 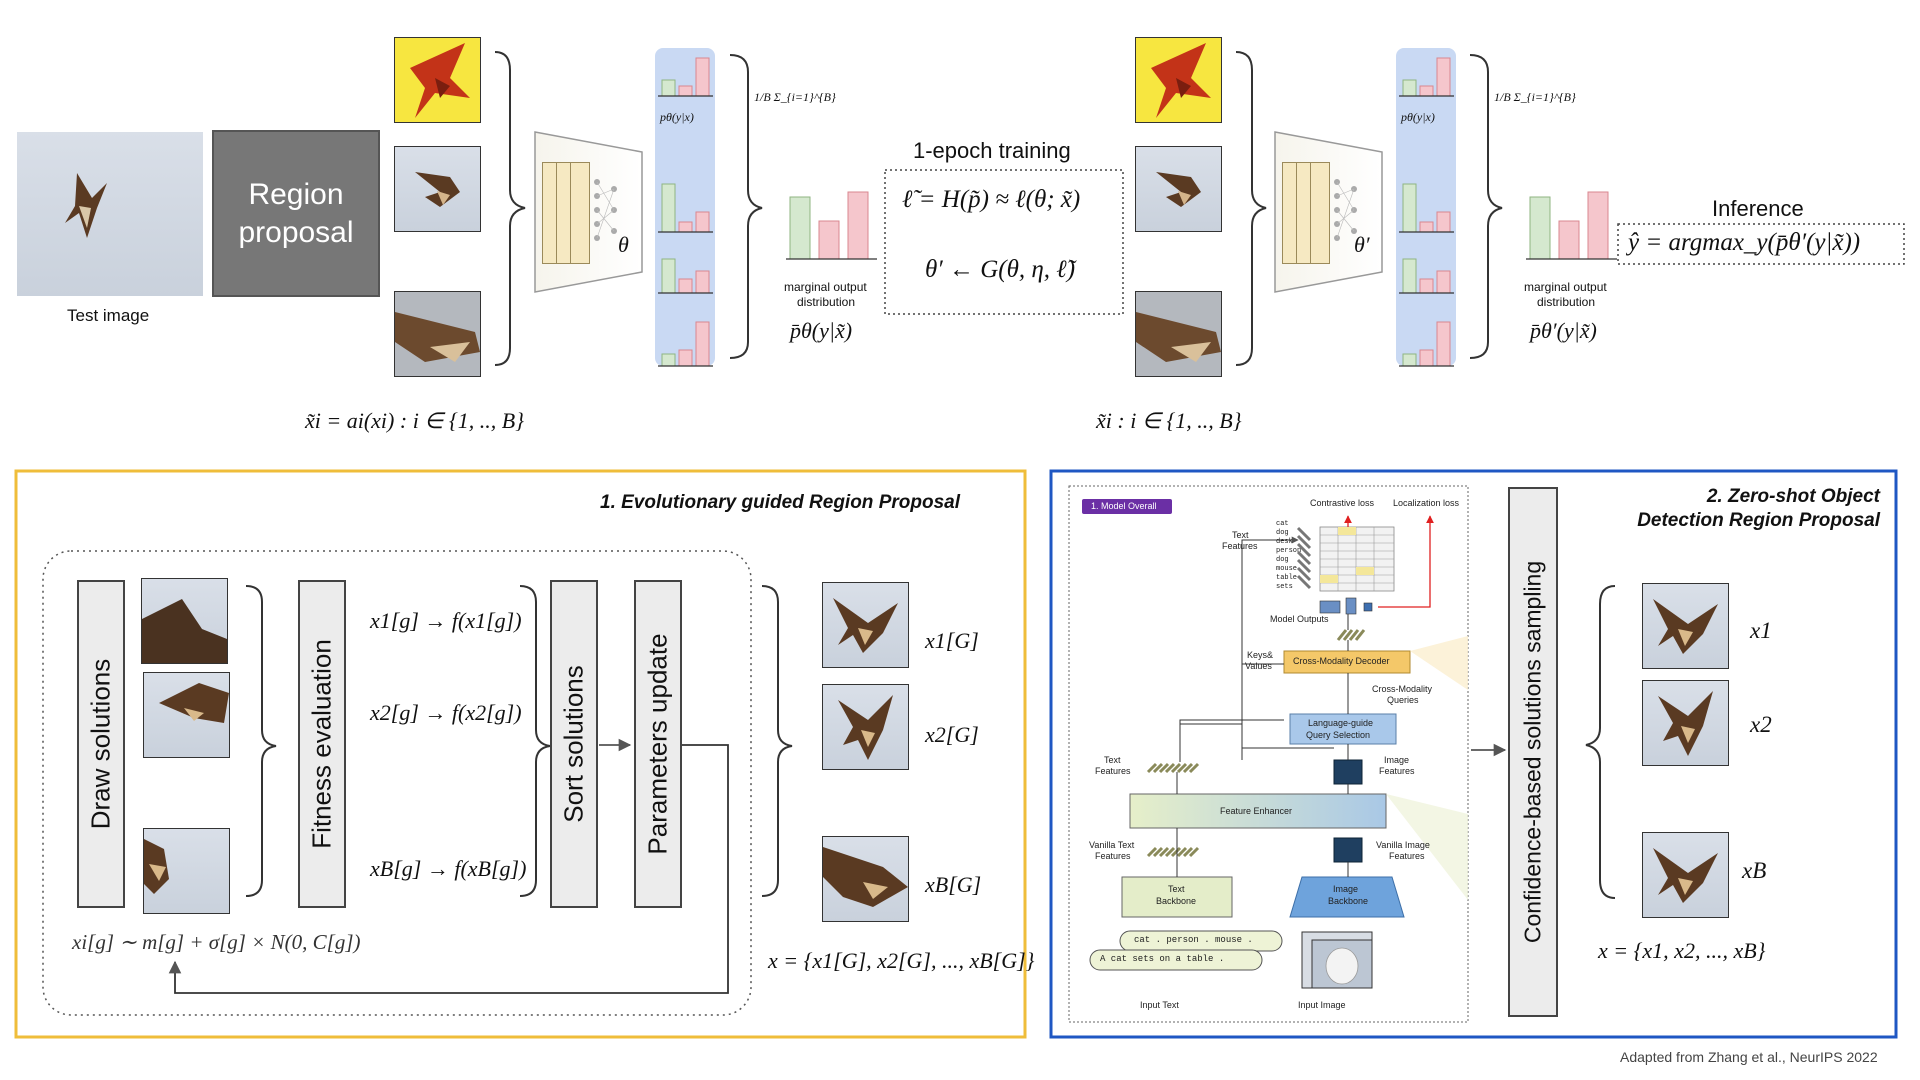 I want to click on fitness-eq-2: x2[g] → f(x2[g]), so click(x=446, y=712).